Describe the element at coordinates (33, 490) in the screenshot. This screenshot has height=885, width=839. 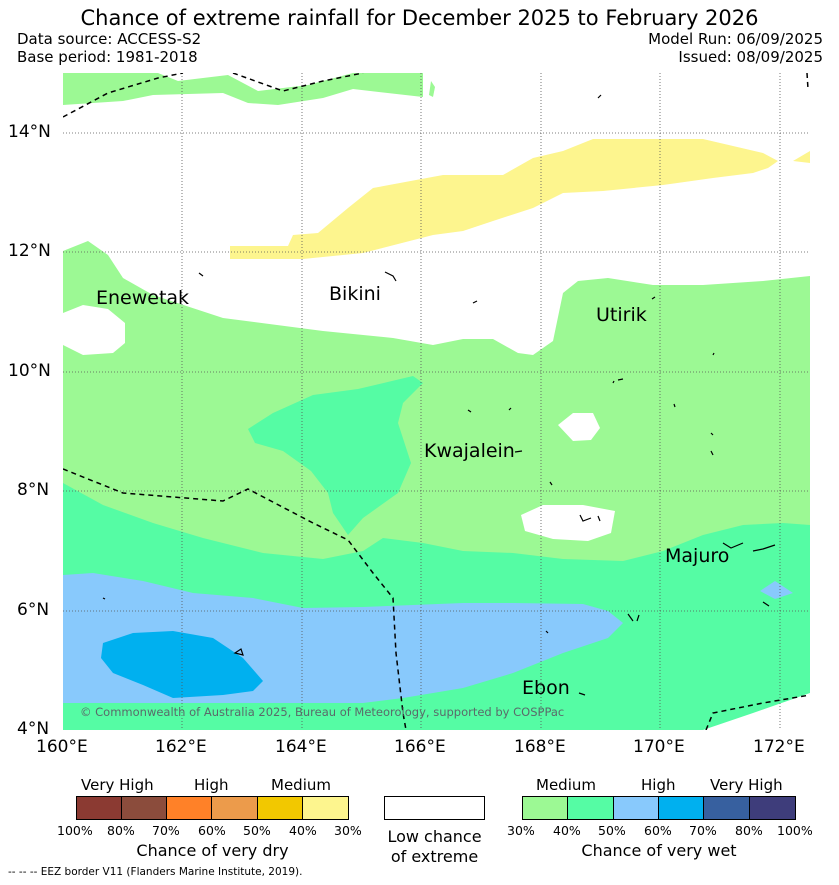
I see `lat-label-8n: 8°N` at that location.